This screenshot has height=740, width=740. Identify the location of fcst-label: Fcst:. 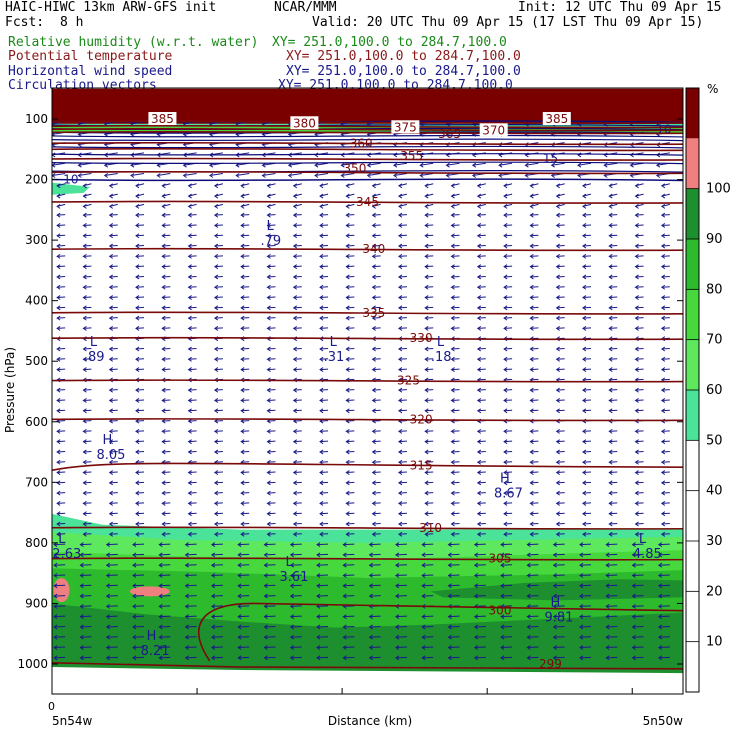
(25, 22).